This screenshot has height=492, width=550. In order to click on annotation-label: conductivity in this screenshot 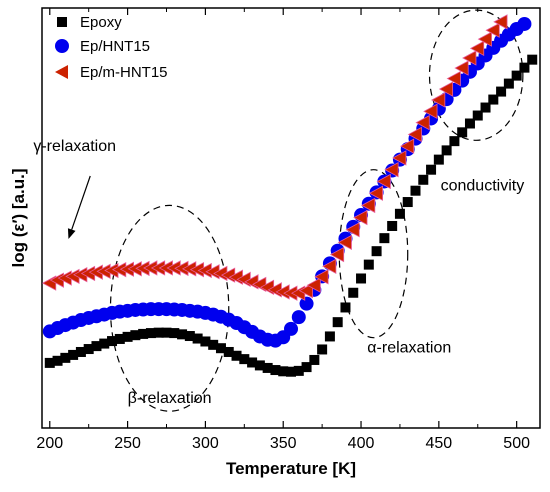, I will do `click(483, 186)`.